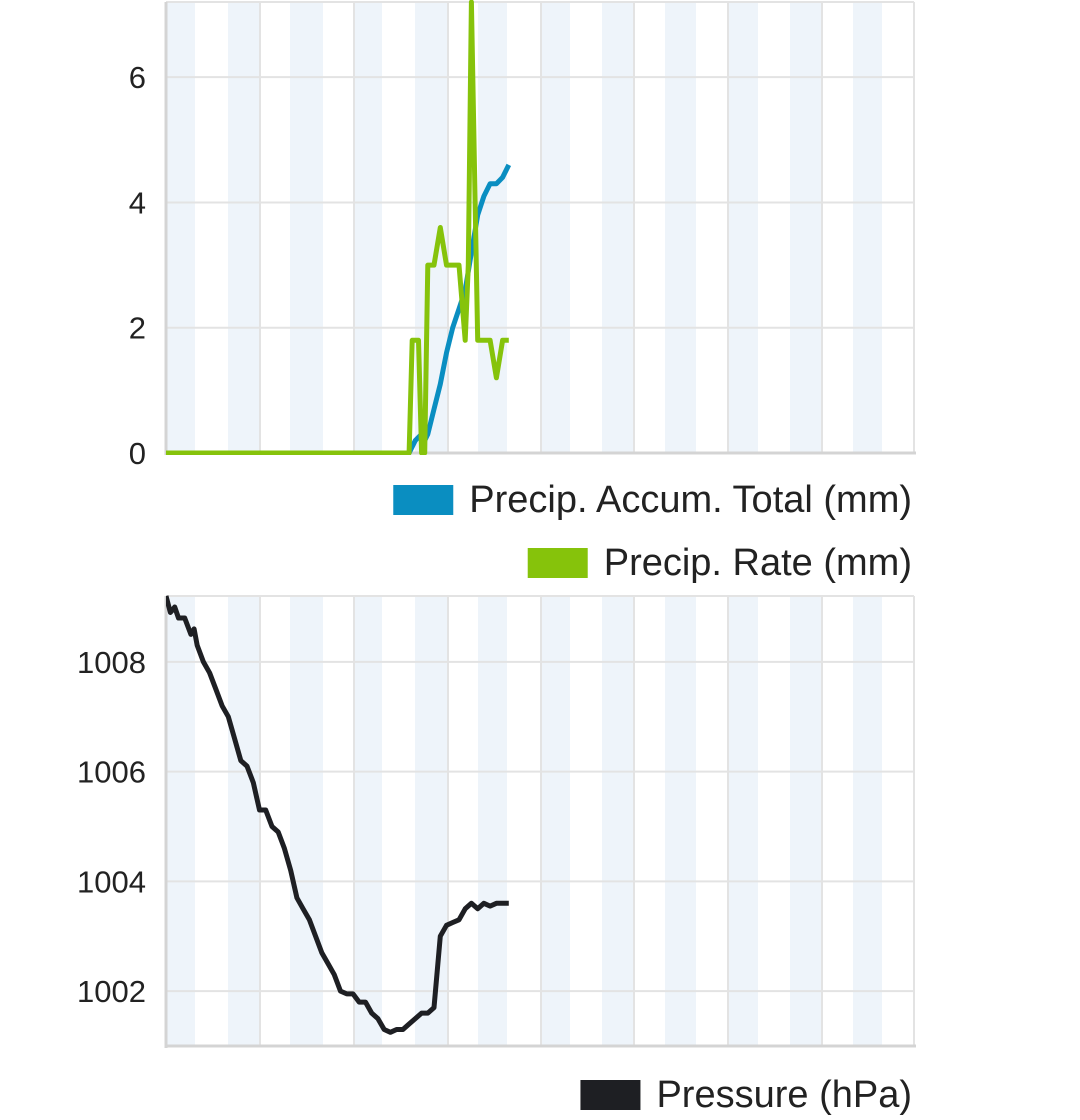 This screenshot has width=1080, height=1120. Describe the element at coordinates (557, 563) in the screenshot. I see `legend-swatch-rate` at that location.